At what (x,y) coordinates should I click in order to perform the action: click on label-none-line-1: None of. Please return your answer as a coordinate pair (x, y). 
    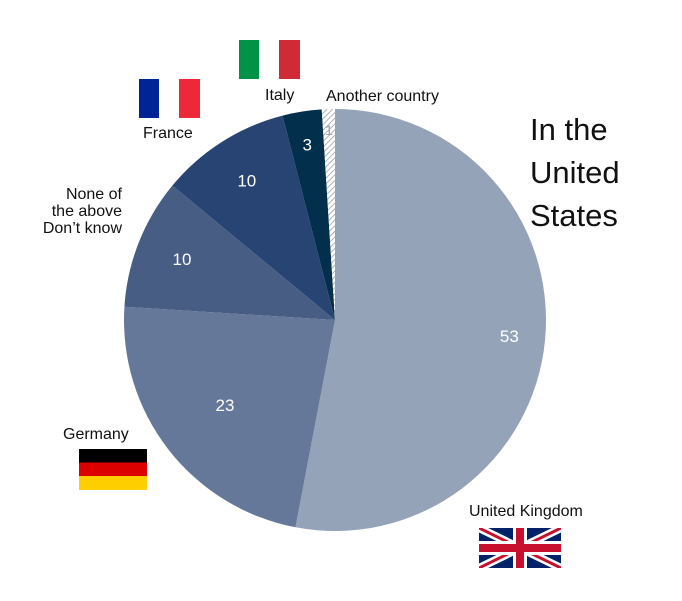
    Looking at the image, I should click on (93, 194).